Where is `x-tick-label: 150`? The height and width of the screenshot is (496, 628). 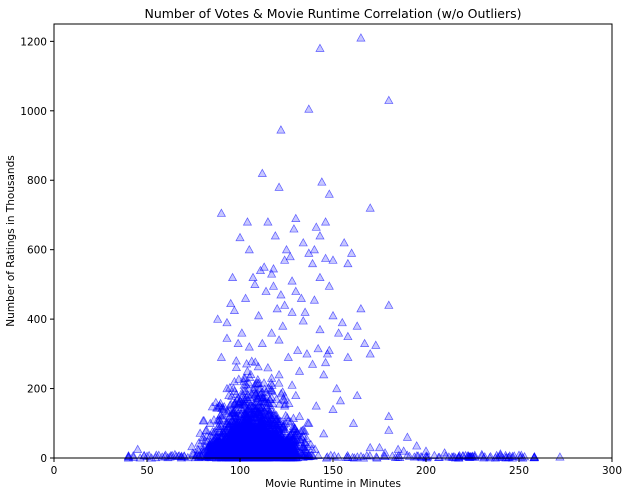 x-tick-label: 150 is located at coordinates (333, 471).